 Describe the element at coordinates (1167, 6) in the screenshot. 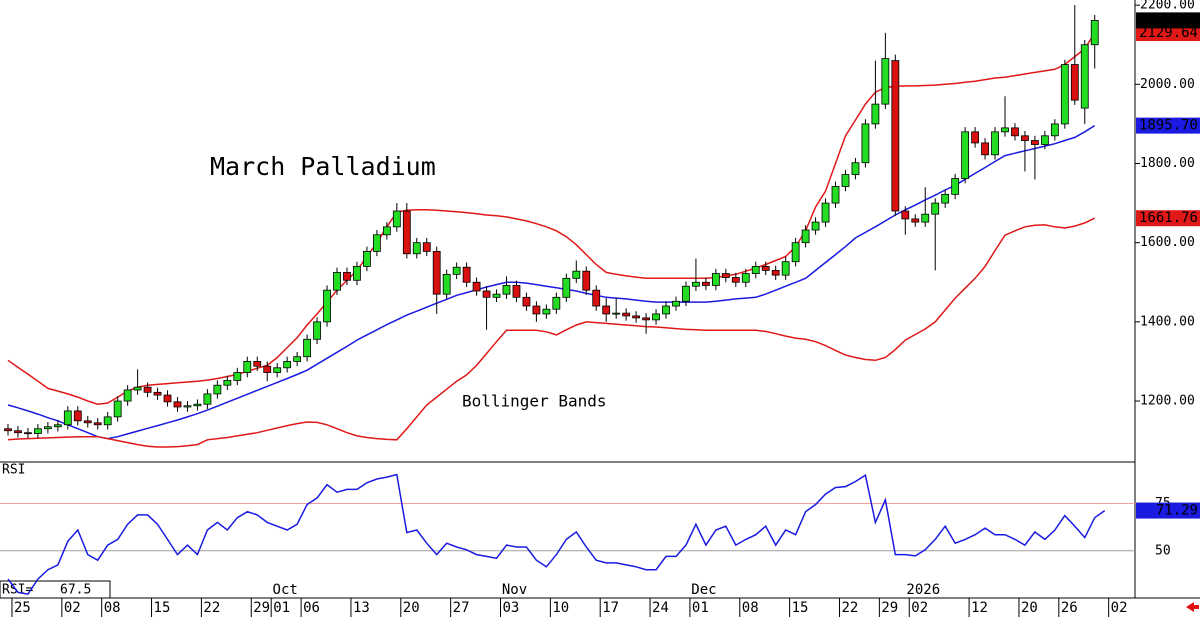

I see `y-tick-label: 2200.00` at that location.